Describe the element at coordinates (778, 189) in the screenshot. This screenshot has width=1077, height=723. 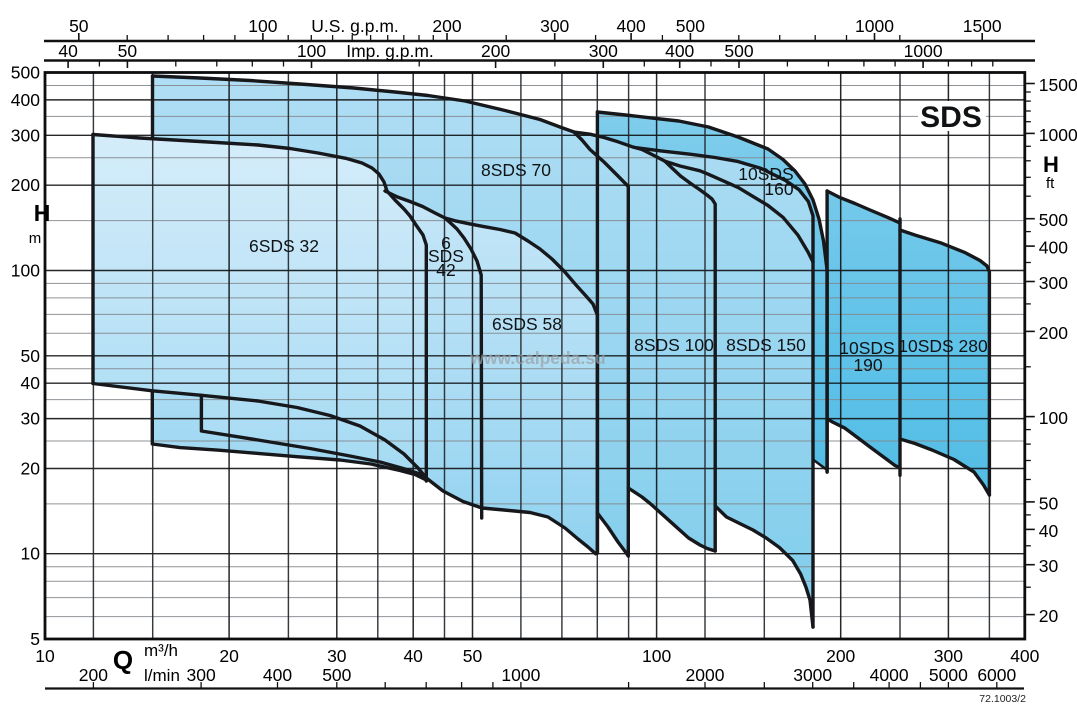
I see `svg-text: 160` at that location.